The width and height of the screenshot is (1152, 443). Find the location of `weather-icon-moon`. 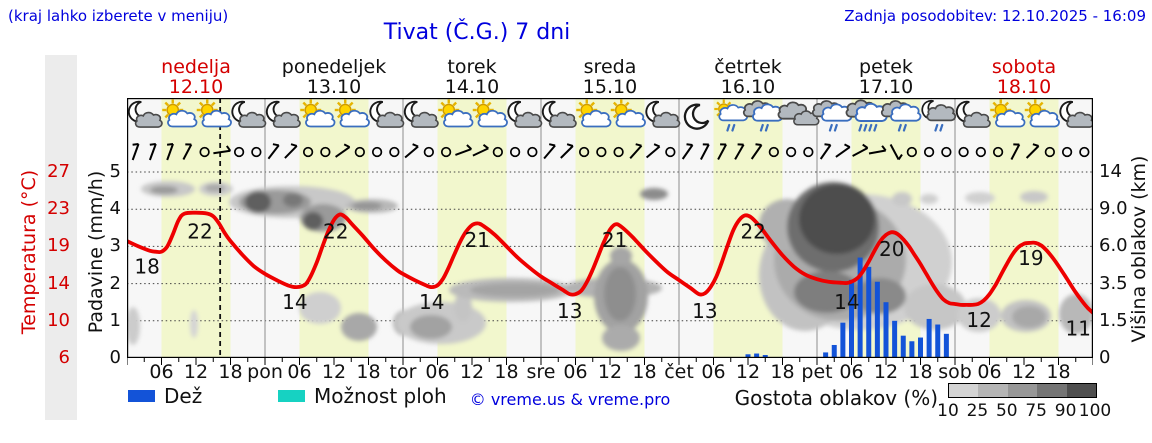

weather-icon-moon is located at coordinates (696, 116).